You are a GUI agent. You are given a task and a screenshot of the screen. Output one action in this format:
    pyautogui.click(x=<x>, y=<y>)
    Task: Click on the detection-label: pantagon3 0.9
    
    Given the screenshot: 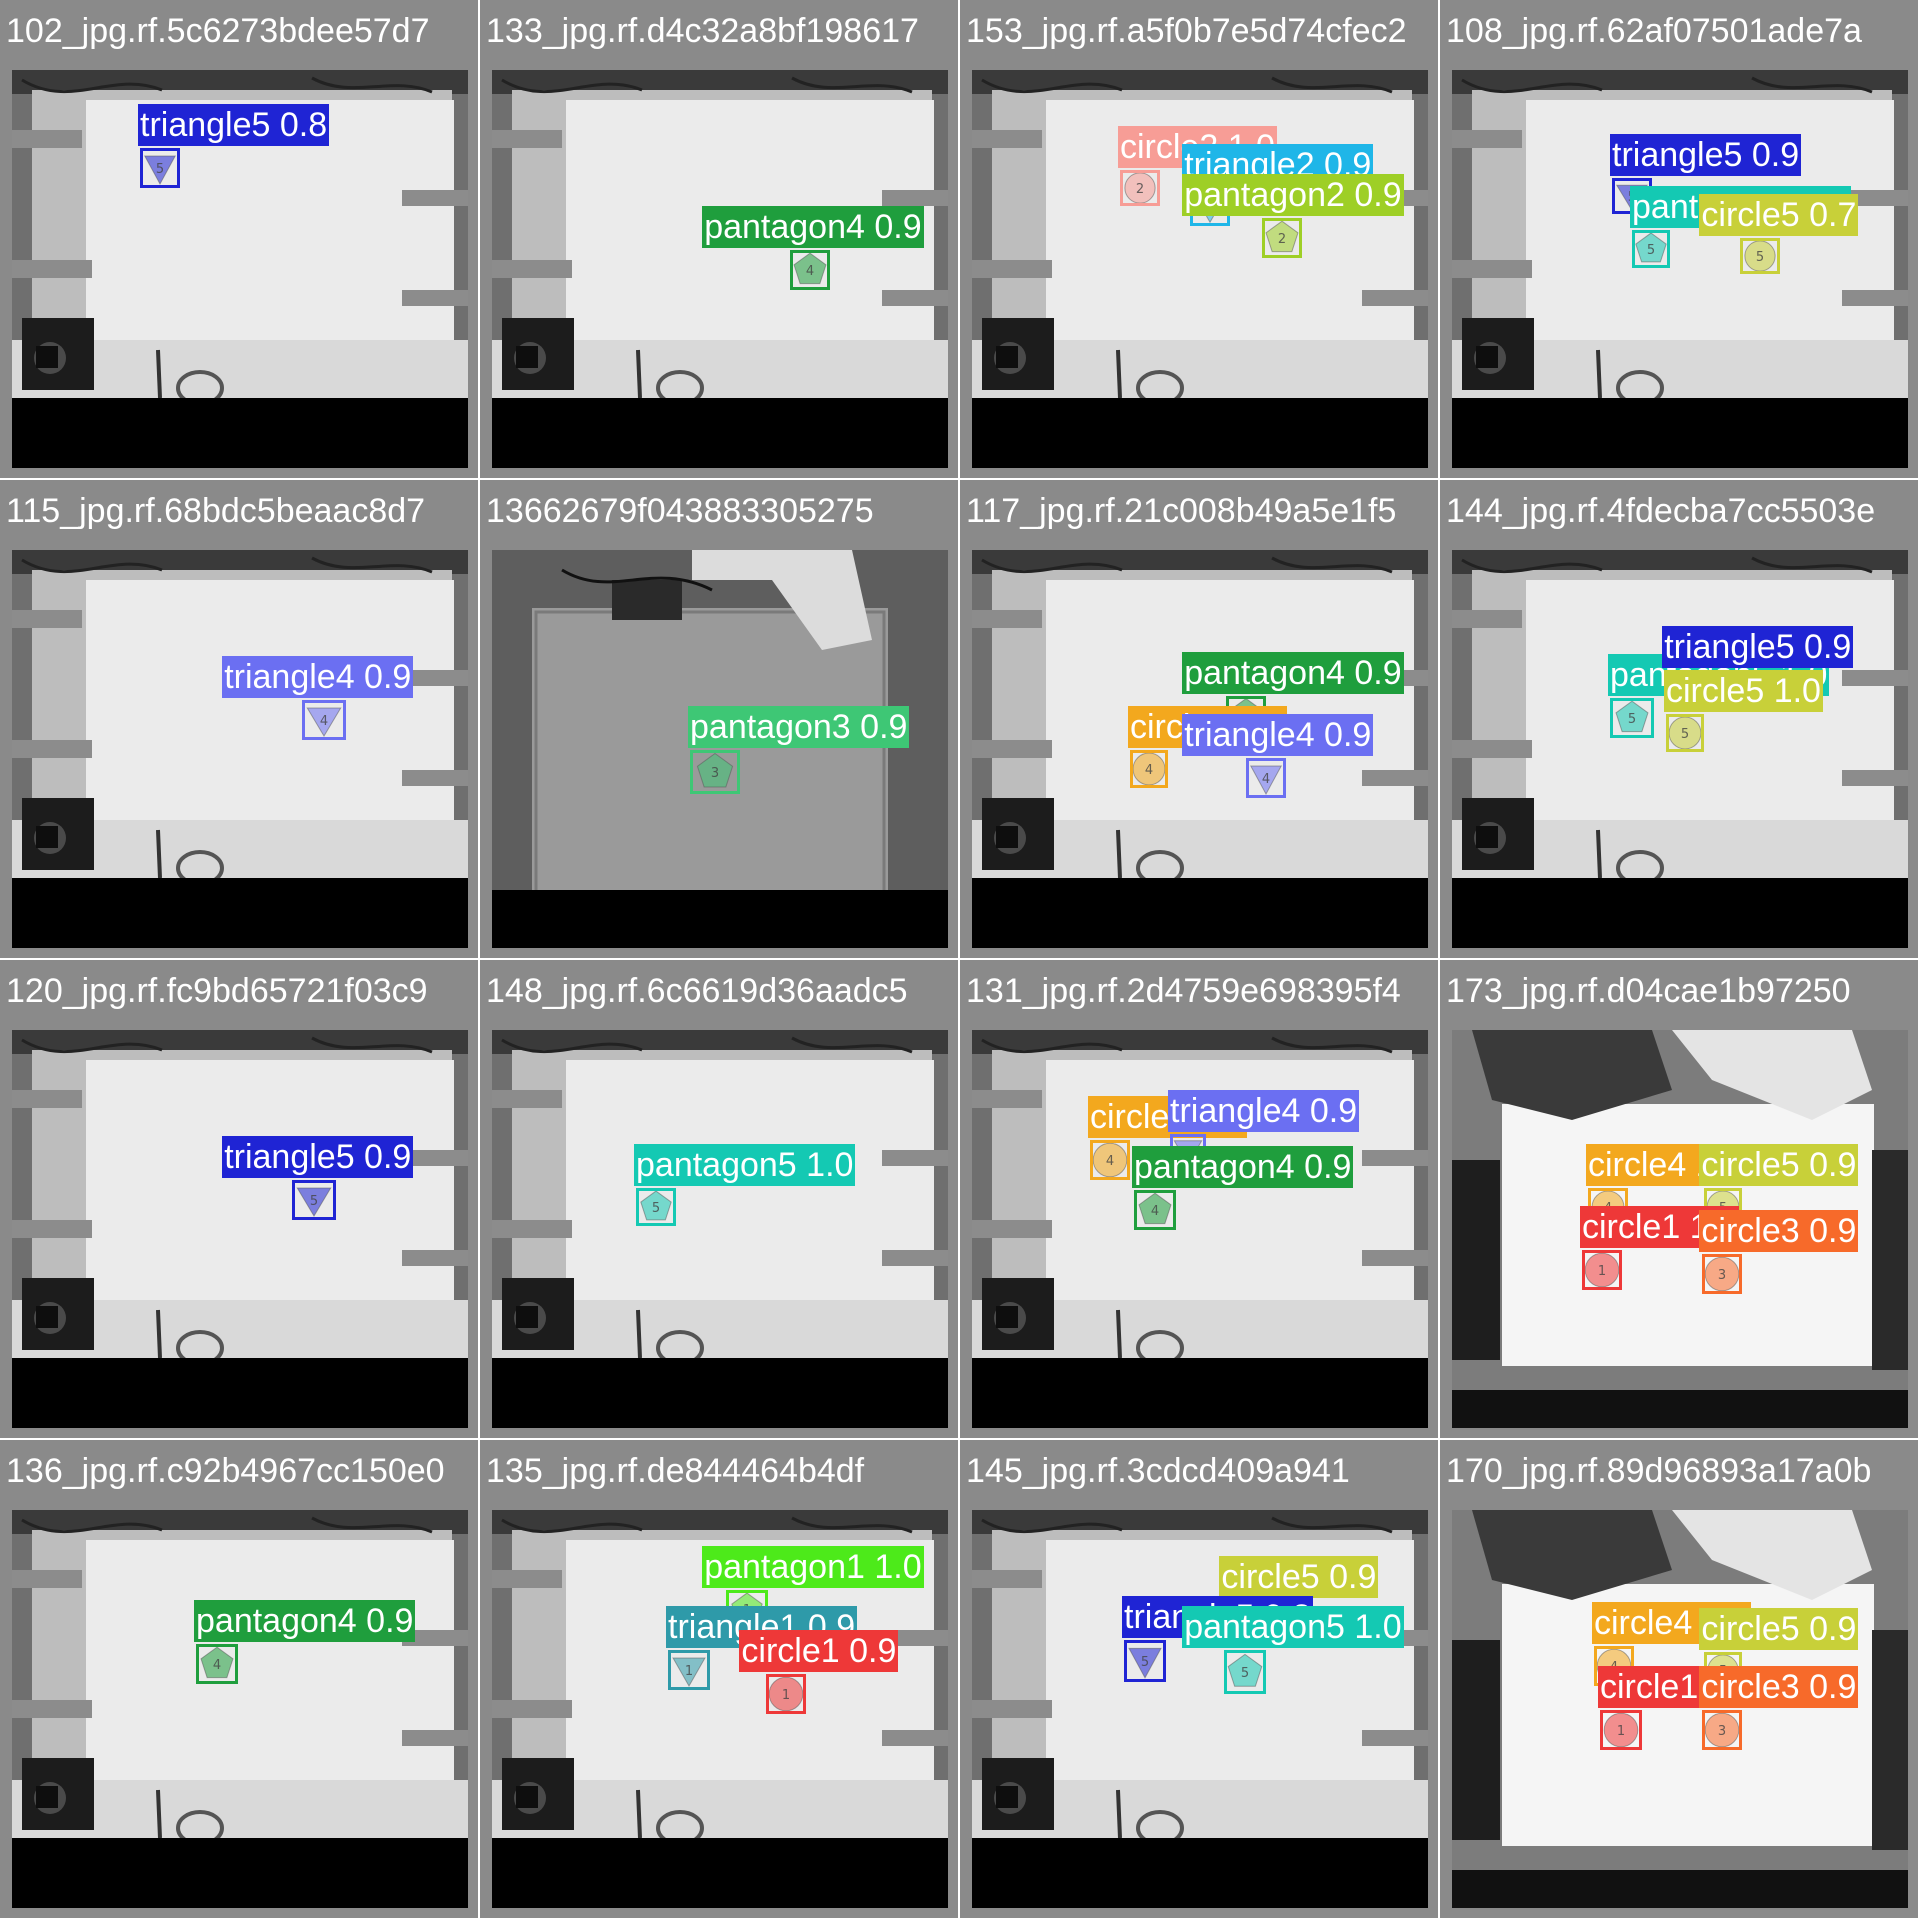 What is the action you would take?
    pyautogui.click(x=799, y=727)
    